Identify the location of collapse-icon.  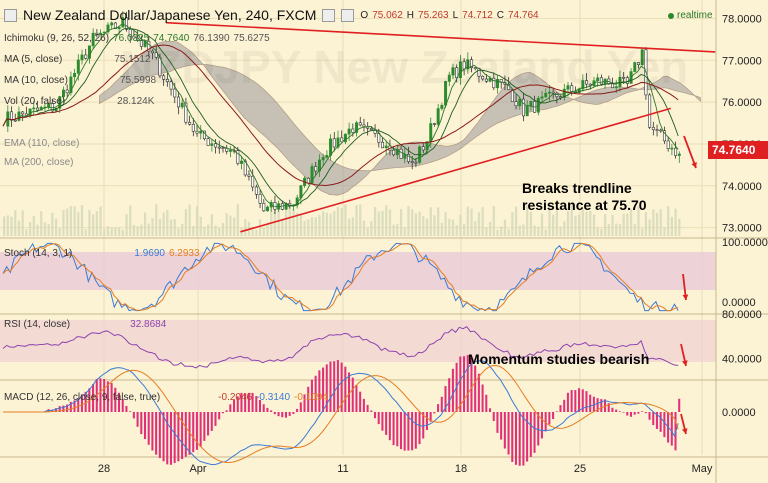
(10, 15).